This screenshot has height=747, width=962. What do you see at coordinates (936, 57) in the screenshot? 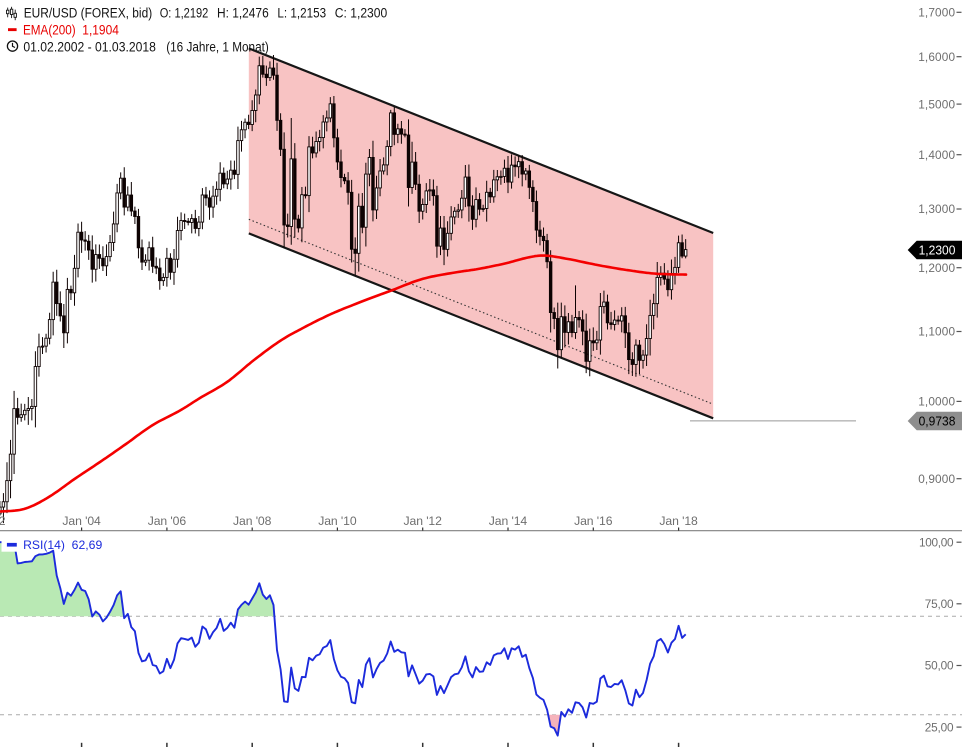
I see `svg-text: 1,6000` at bounding box center [936, 57].